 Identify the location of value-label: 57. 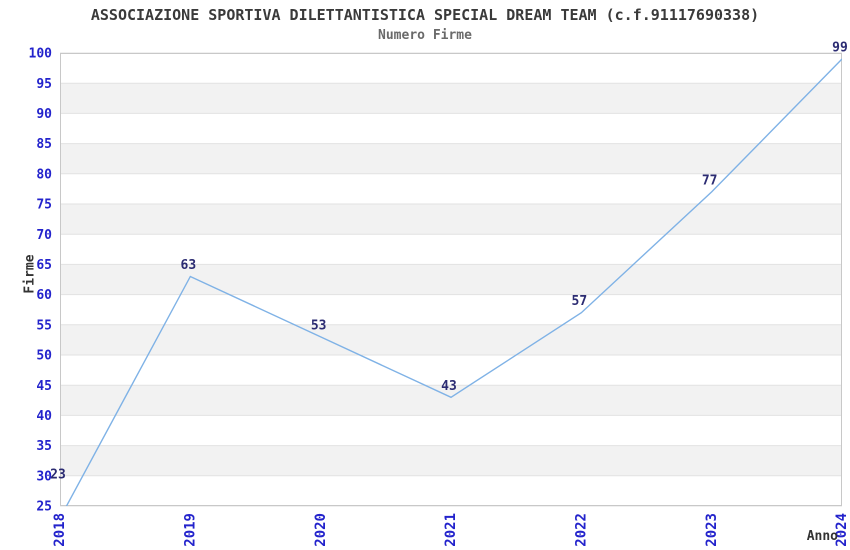
(580, 301).